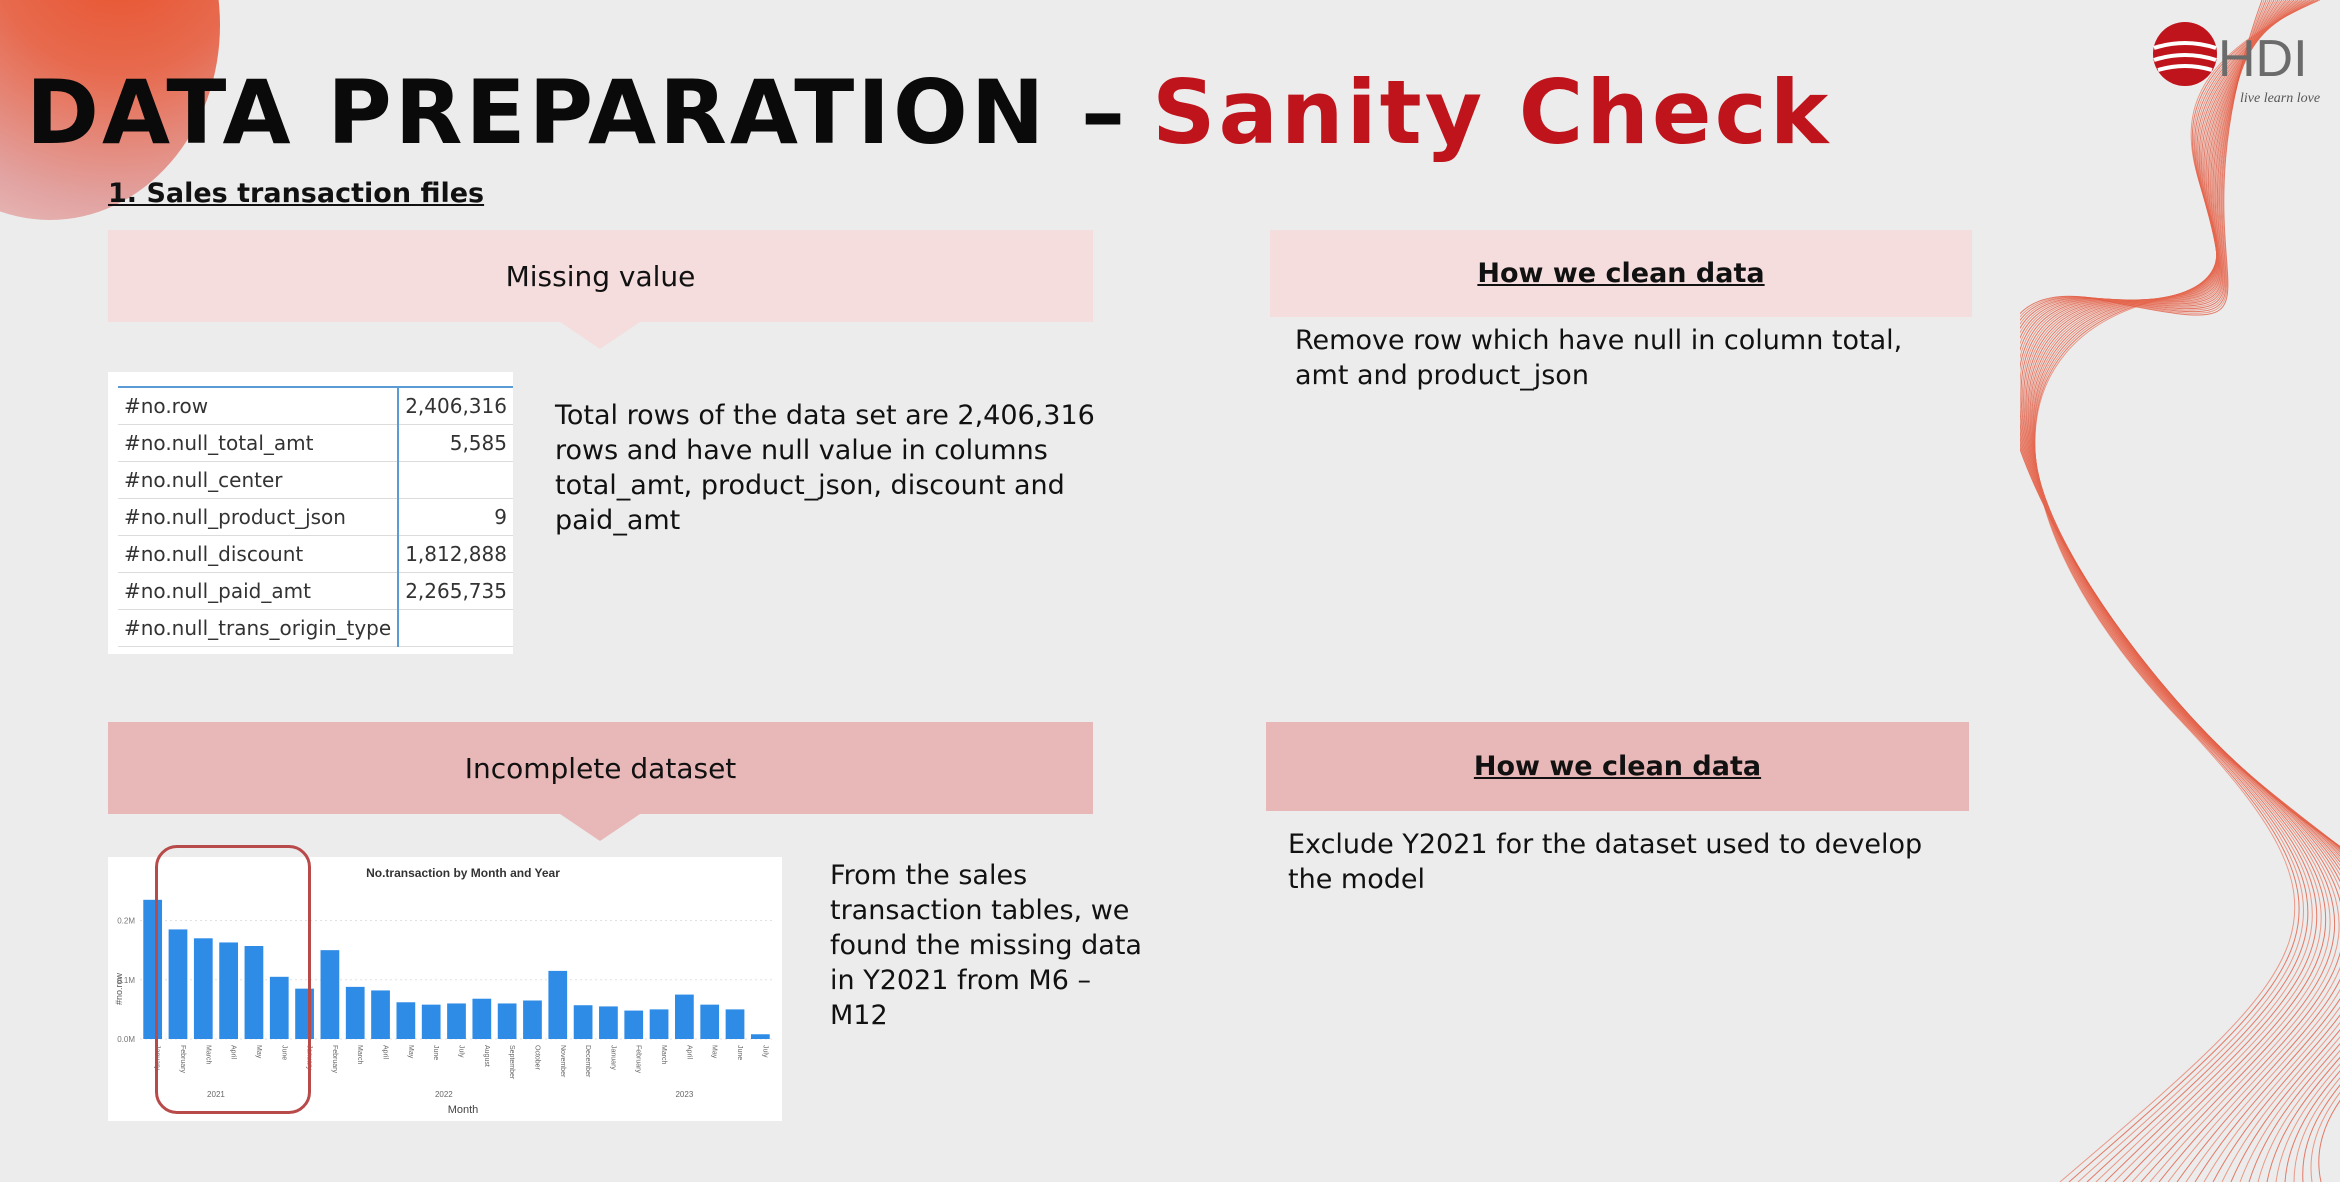 The image size is (2340, 1182). Describe the element at coordinates (258, 628) in the screenshot. I see `stat-label: #no.null_trans_origin_type` at that location.